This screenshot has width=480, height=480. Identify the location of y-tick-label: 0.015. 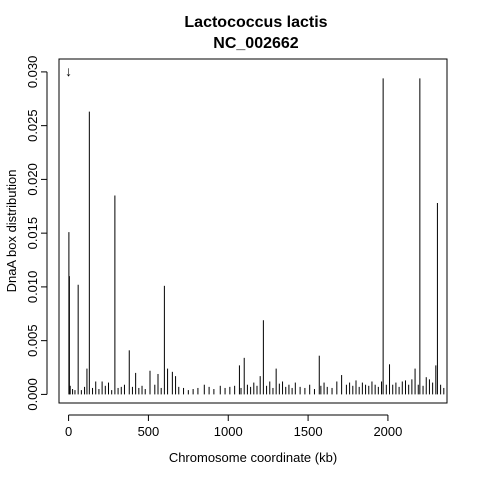
(32, 233).